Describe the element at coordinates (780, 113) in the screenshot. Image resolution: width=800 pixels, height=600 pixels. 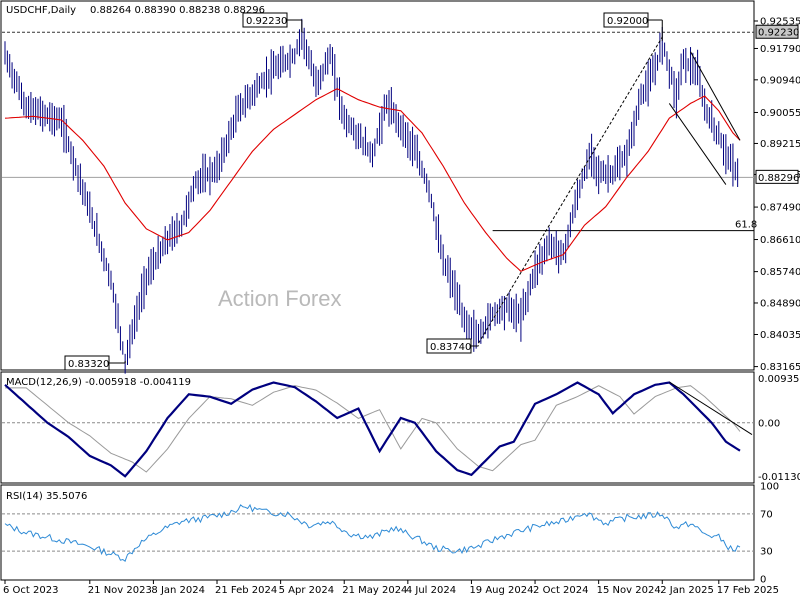
I see `price-tick-label: 0.90055` at that location.